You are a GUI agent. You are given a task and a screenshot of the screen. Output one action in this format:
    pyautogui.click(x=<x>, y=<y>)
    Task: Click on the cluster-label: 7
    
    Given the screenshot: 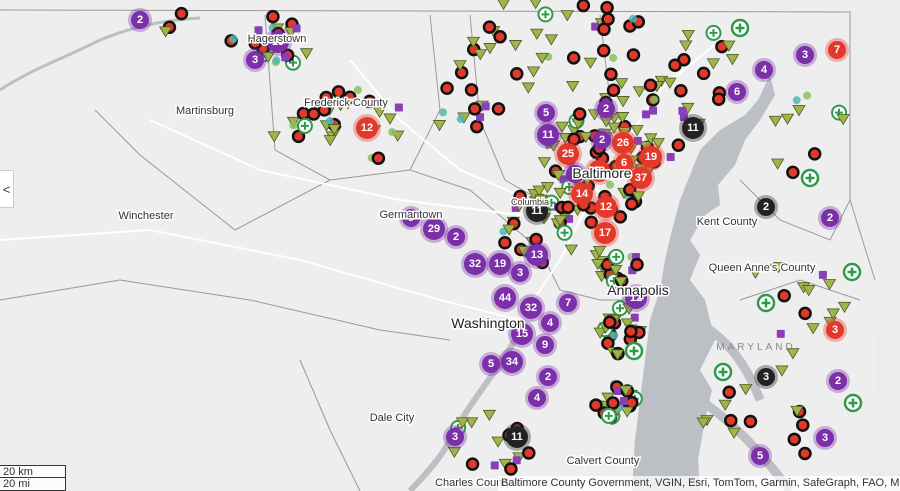 What is the action you would take?
    pyautogui.click(x=568, y=303)
    